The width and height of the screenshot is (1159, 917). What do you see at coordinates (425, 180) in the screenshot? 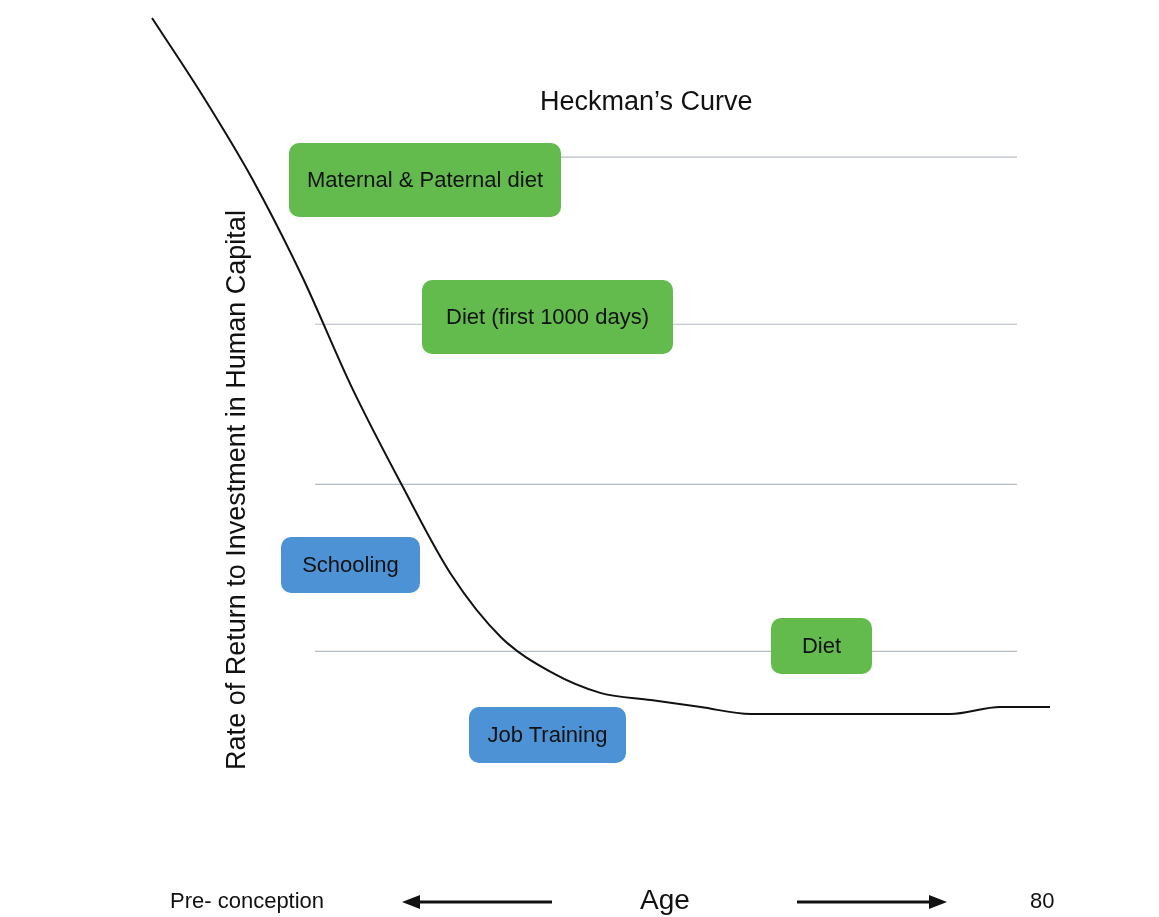
I see `annotation: Maternal & Paternal diet` at bounding box center [425, 180].